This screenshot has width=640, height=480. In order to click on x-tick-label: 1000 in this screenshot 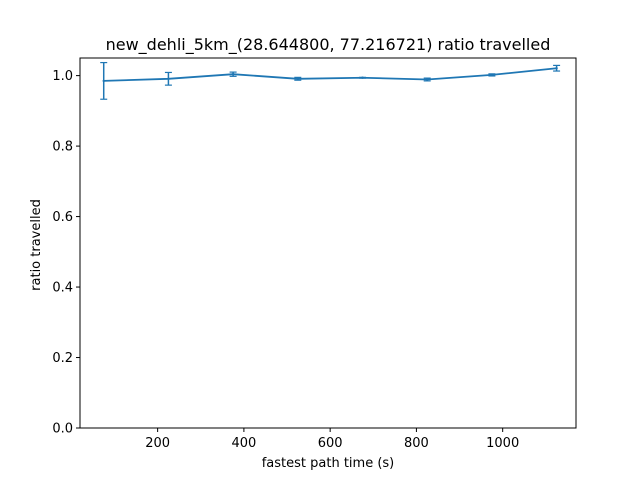, I will do `click(502, 443)`.